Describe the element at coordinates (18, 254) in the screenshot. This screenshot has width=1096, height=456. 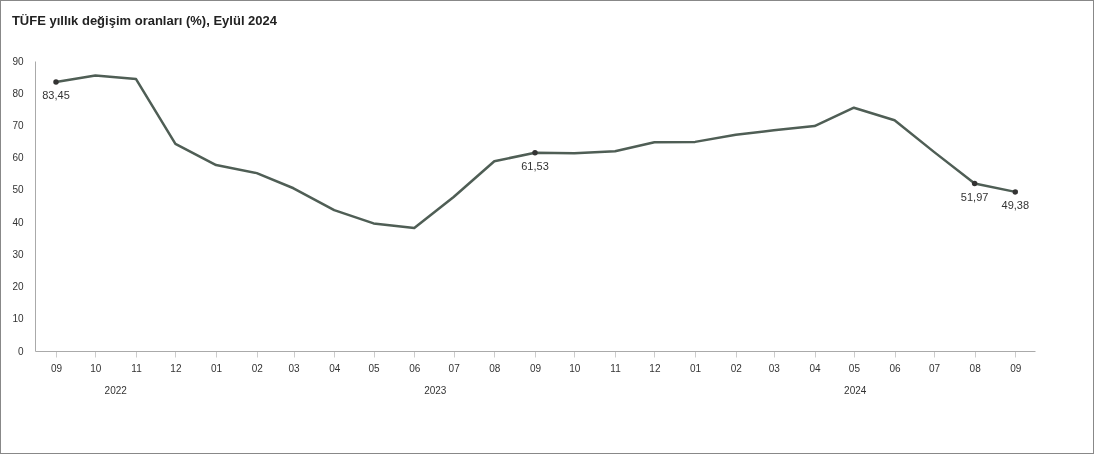
I see `y-tick-label: 30` at that location.